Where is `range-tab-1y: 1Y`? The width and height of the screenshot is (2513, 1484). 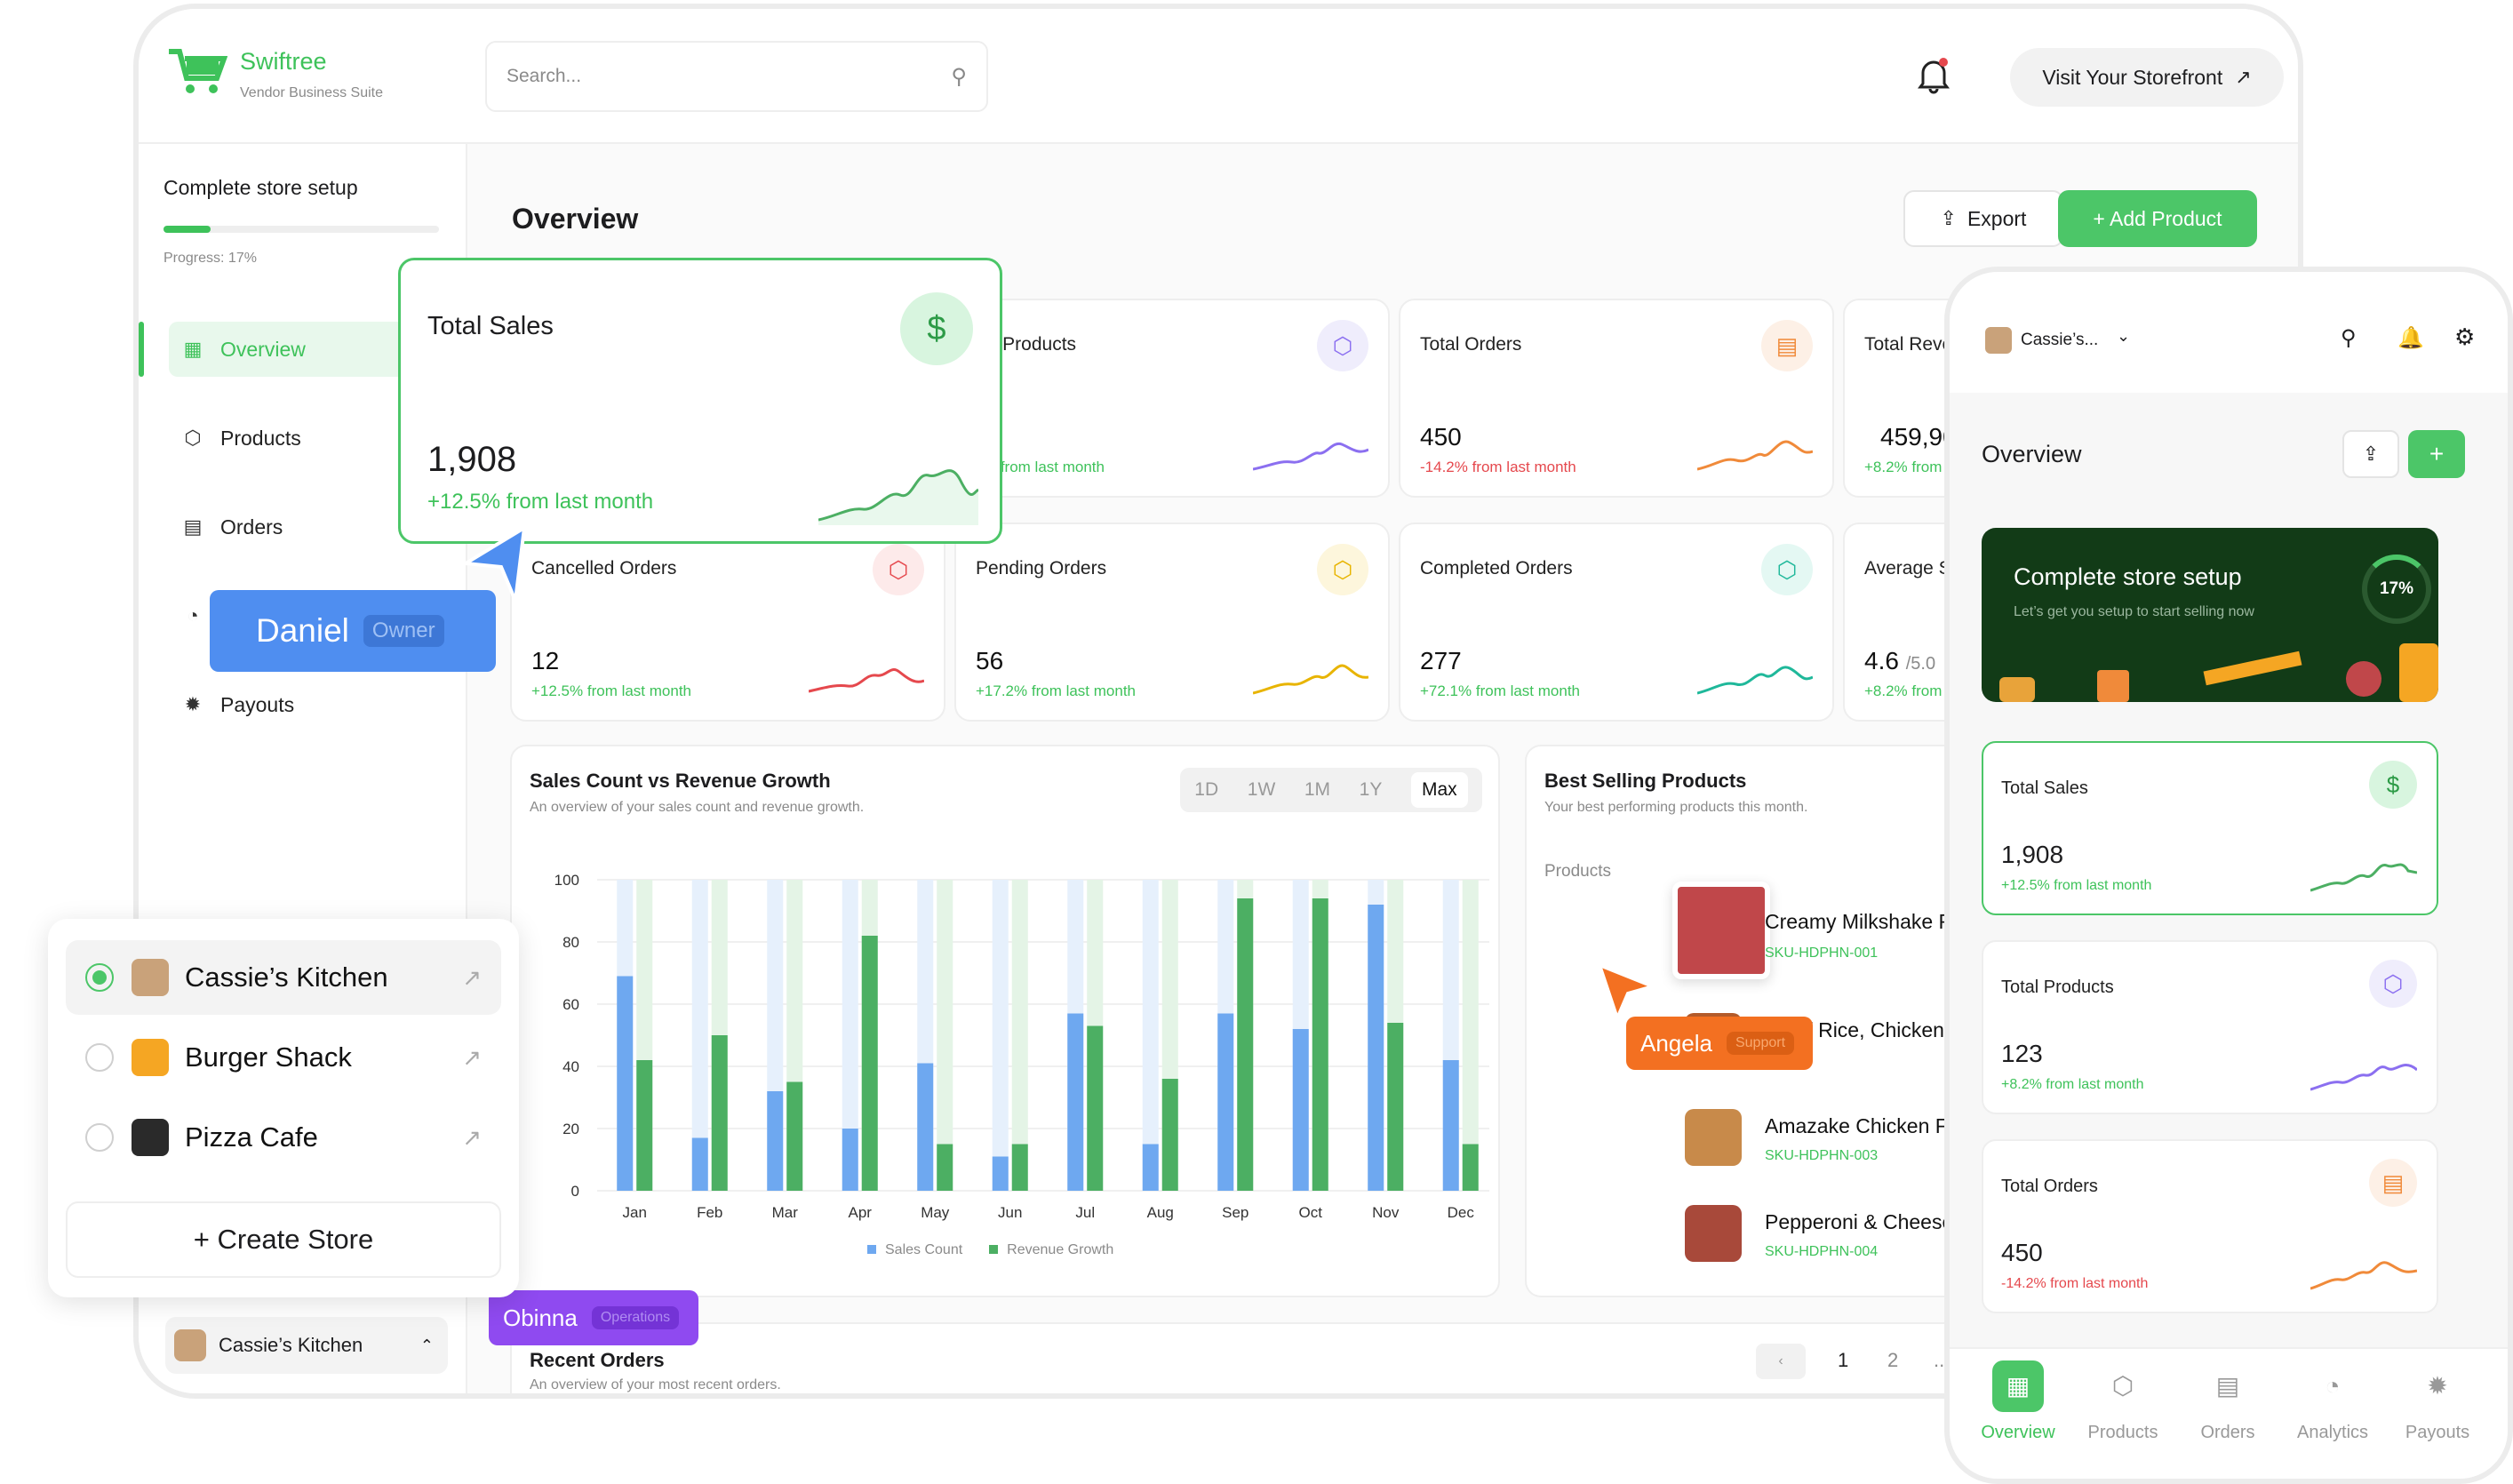
range-tab-1y: 1Y is located at coordinates (1371, 790).